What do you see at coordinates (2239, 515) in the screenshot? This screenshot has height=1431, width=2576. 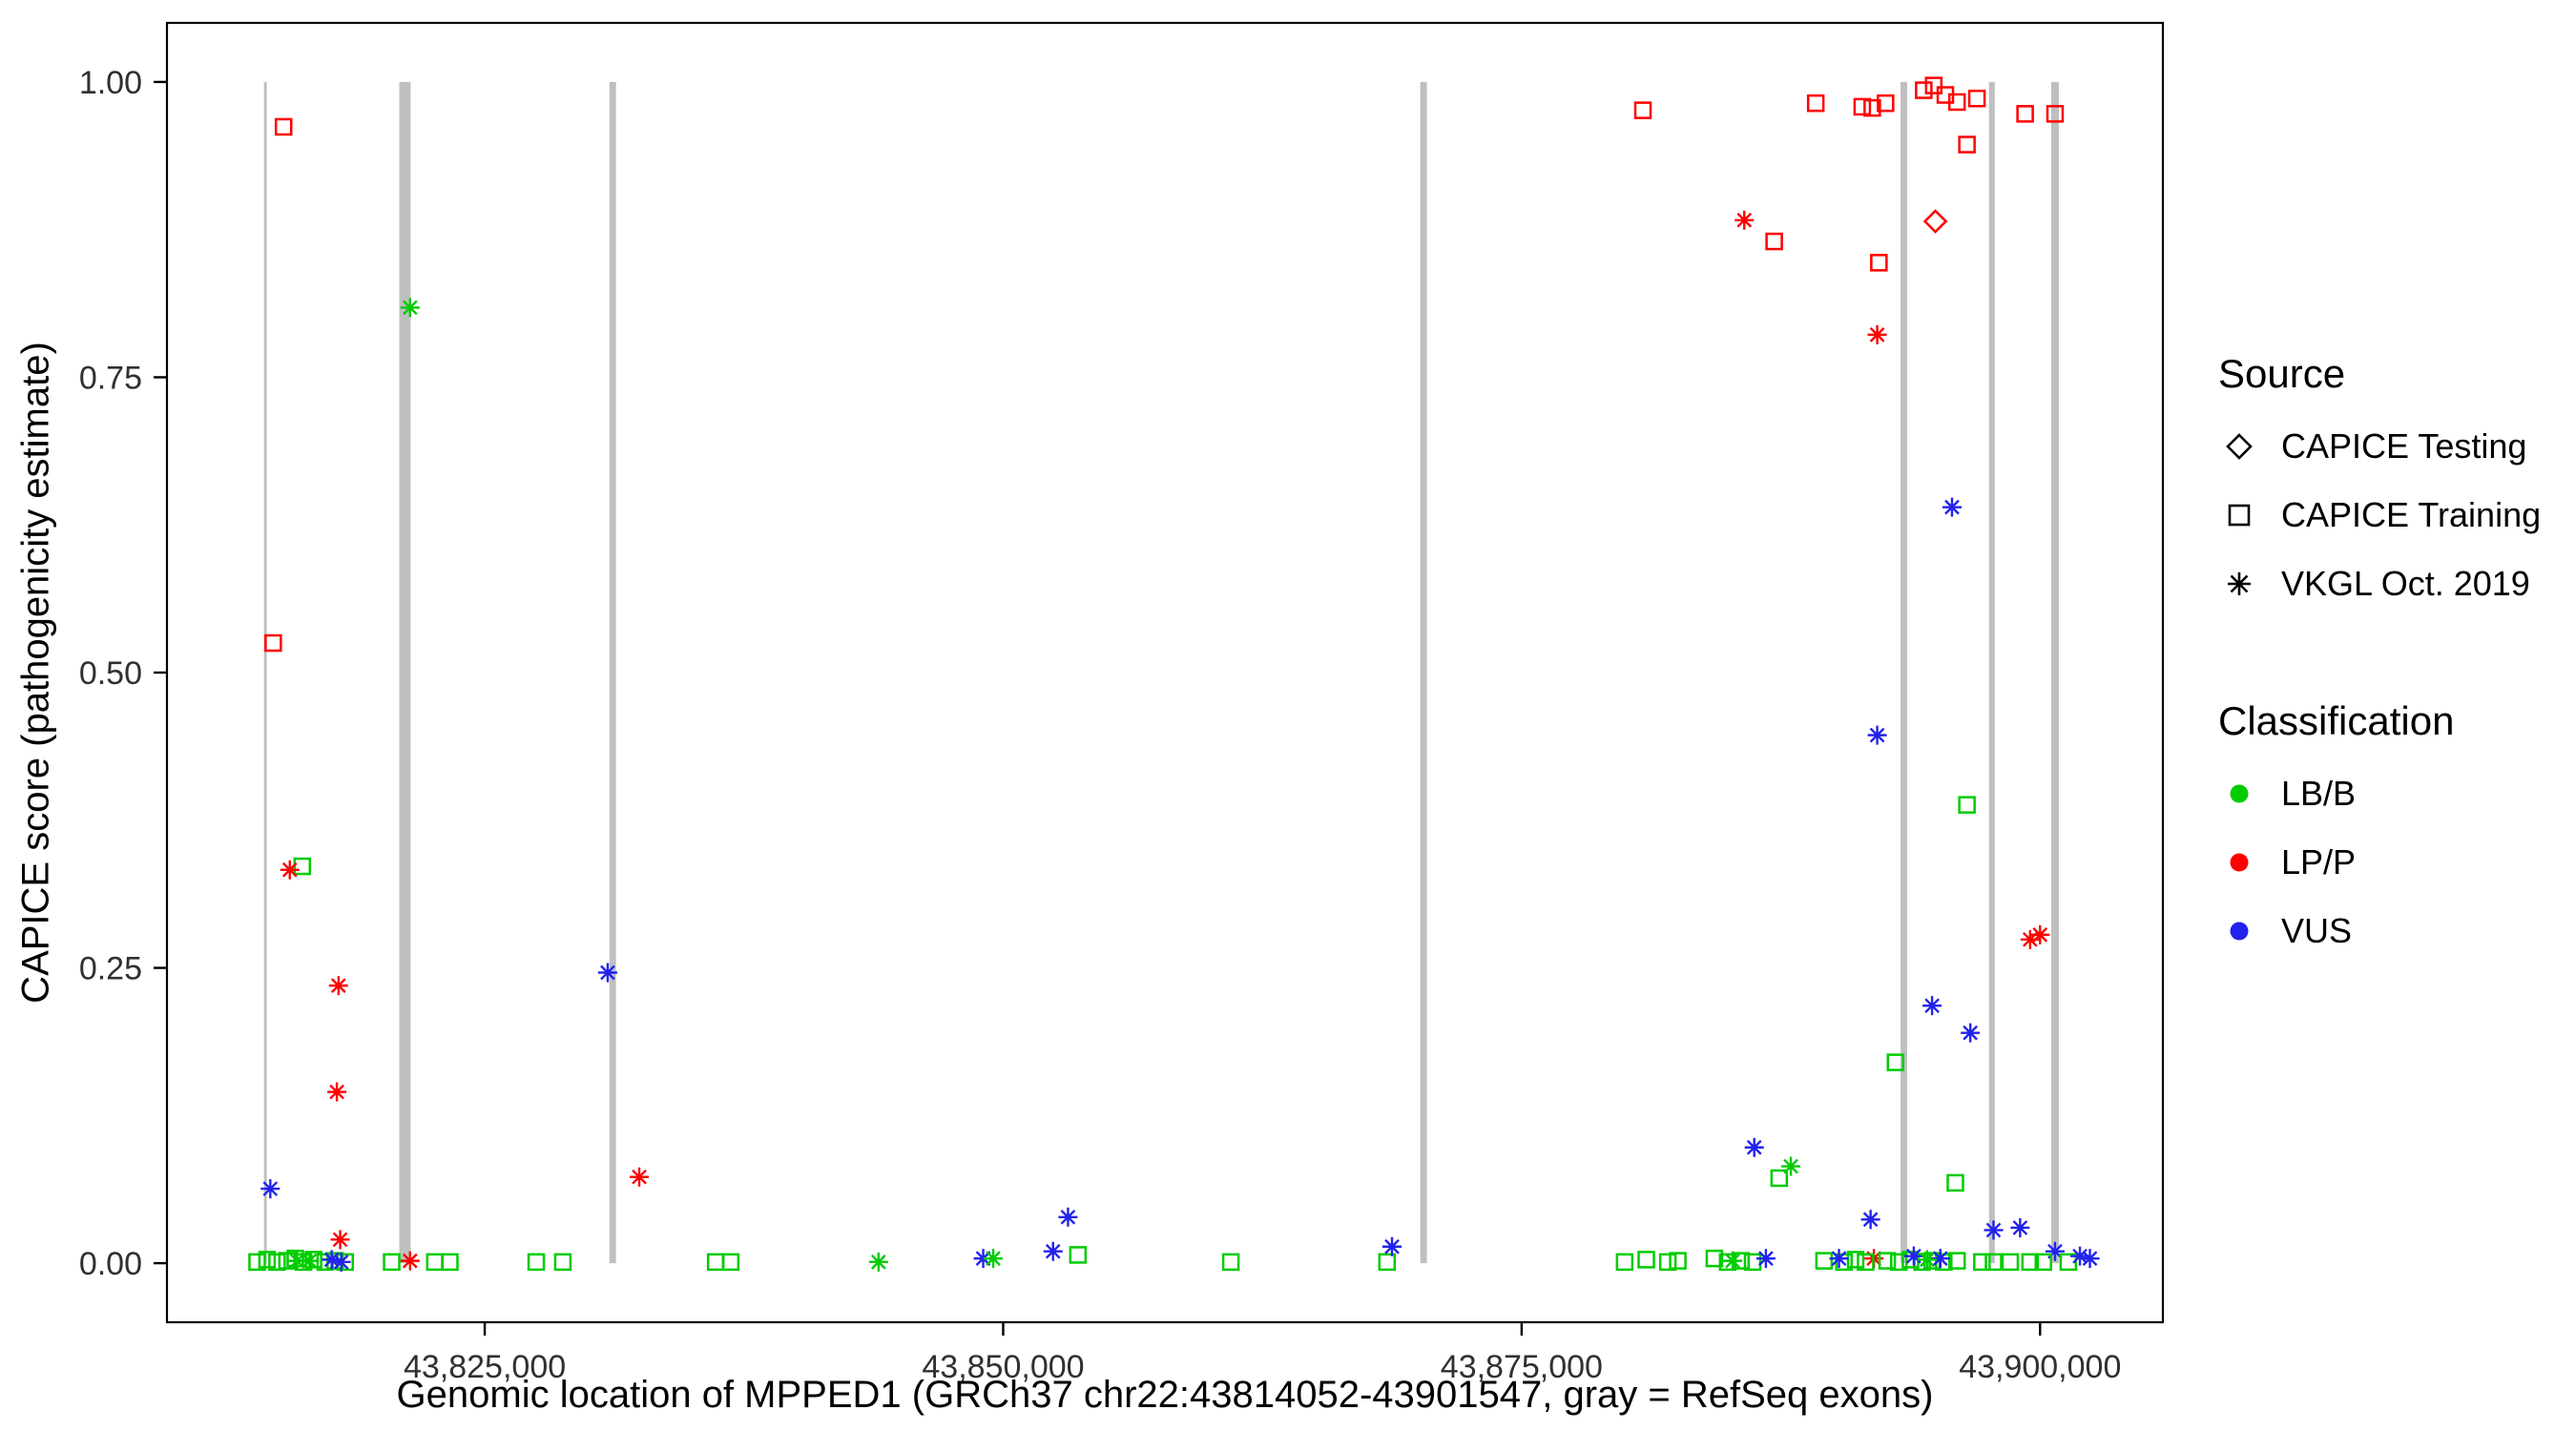 I see `open-square-icon` at bounding box center [2239, 515].